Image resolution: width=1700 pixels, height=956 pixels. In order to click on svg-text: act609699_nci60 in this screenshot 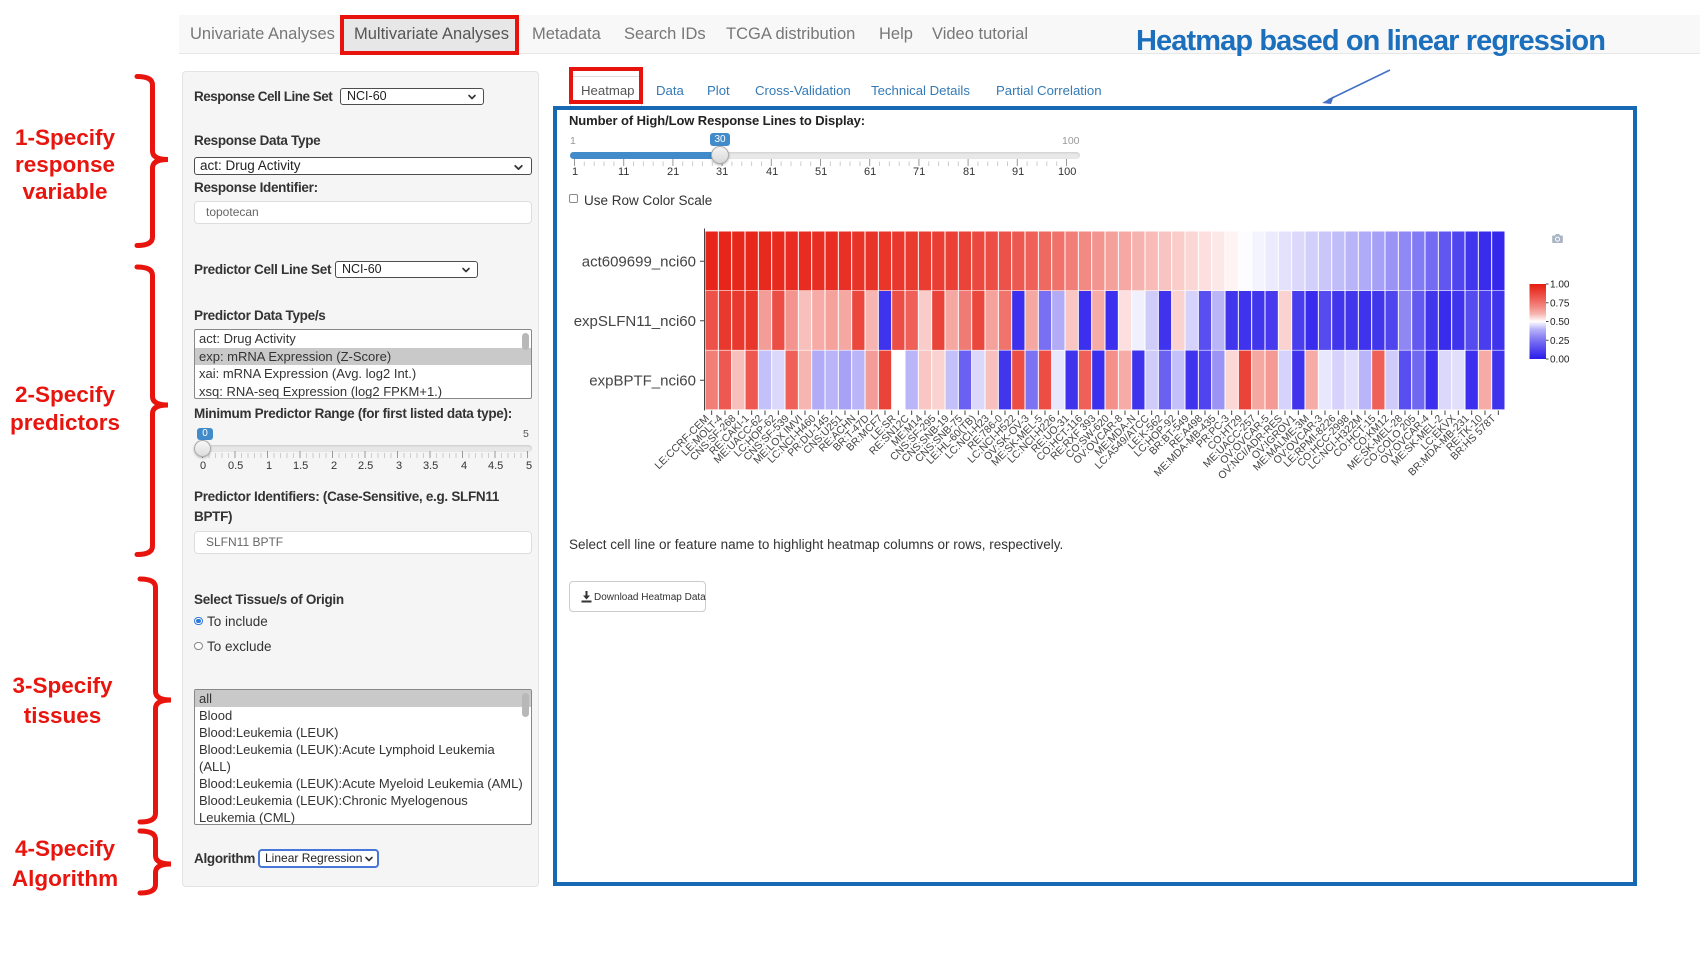, I will do `click(639, 261)`.